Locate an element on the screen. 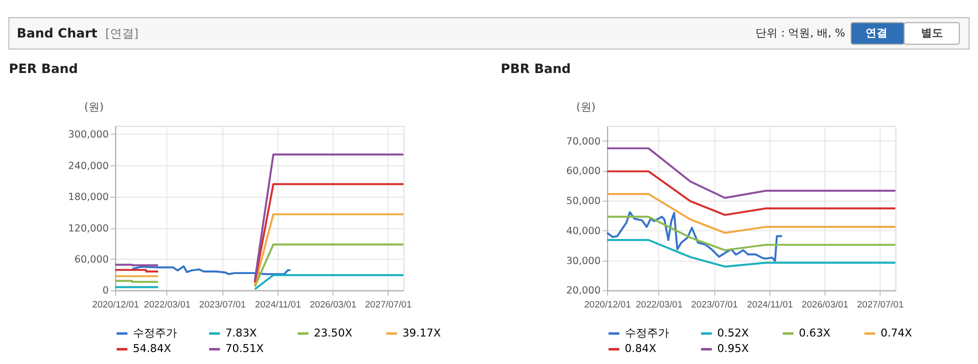 This screenshot has width=978, height=364. legend-label: 7.83X is located at coordinates (241, 333).